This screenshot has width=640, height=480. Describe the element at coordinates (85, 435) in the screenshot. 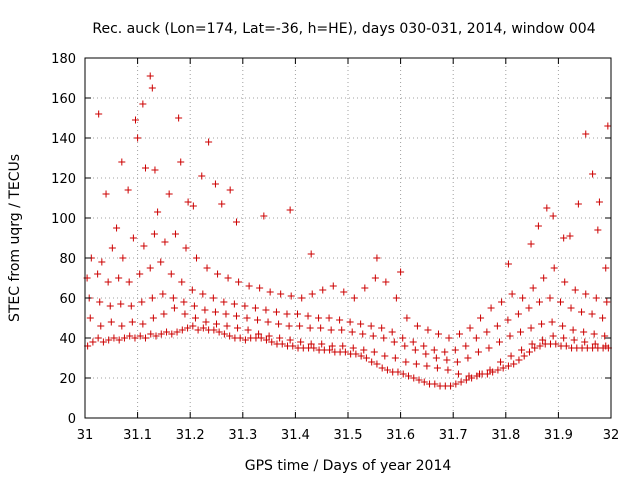

I see `x-tick-label: 31` at that location.